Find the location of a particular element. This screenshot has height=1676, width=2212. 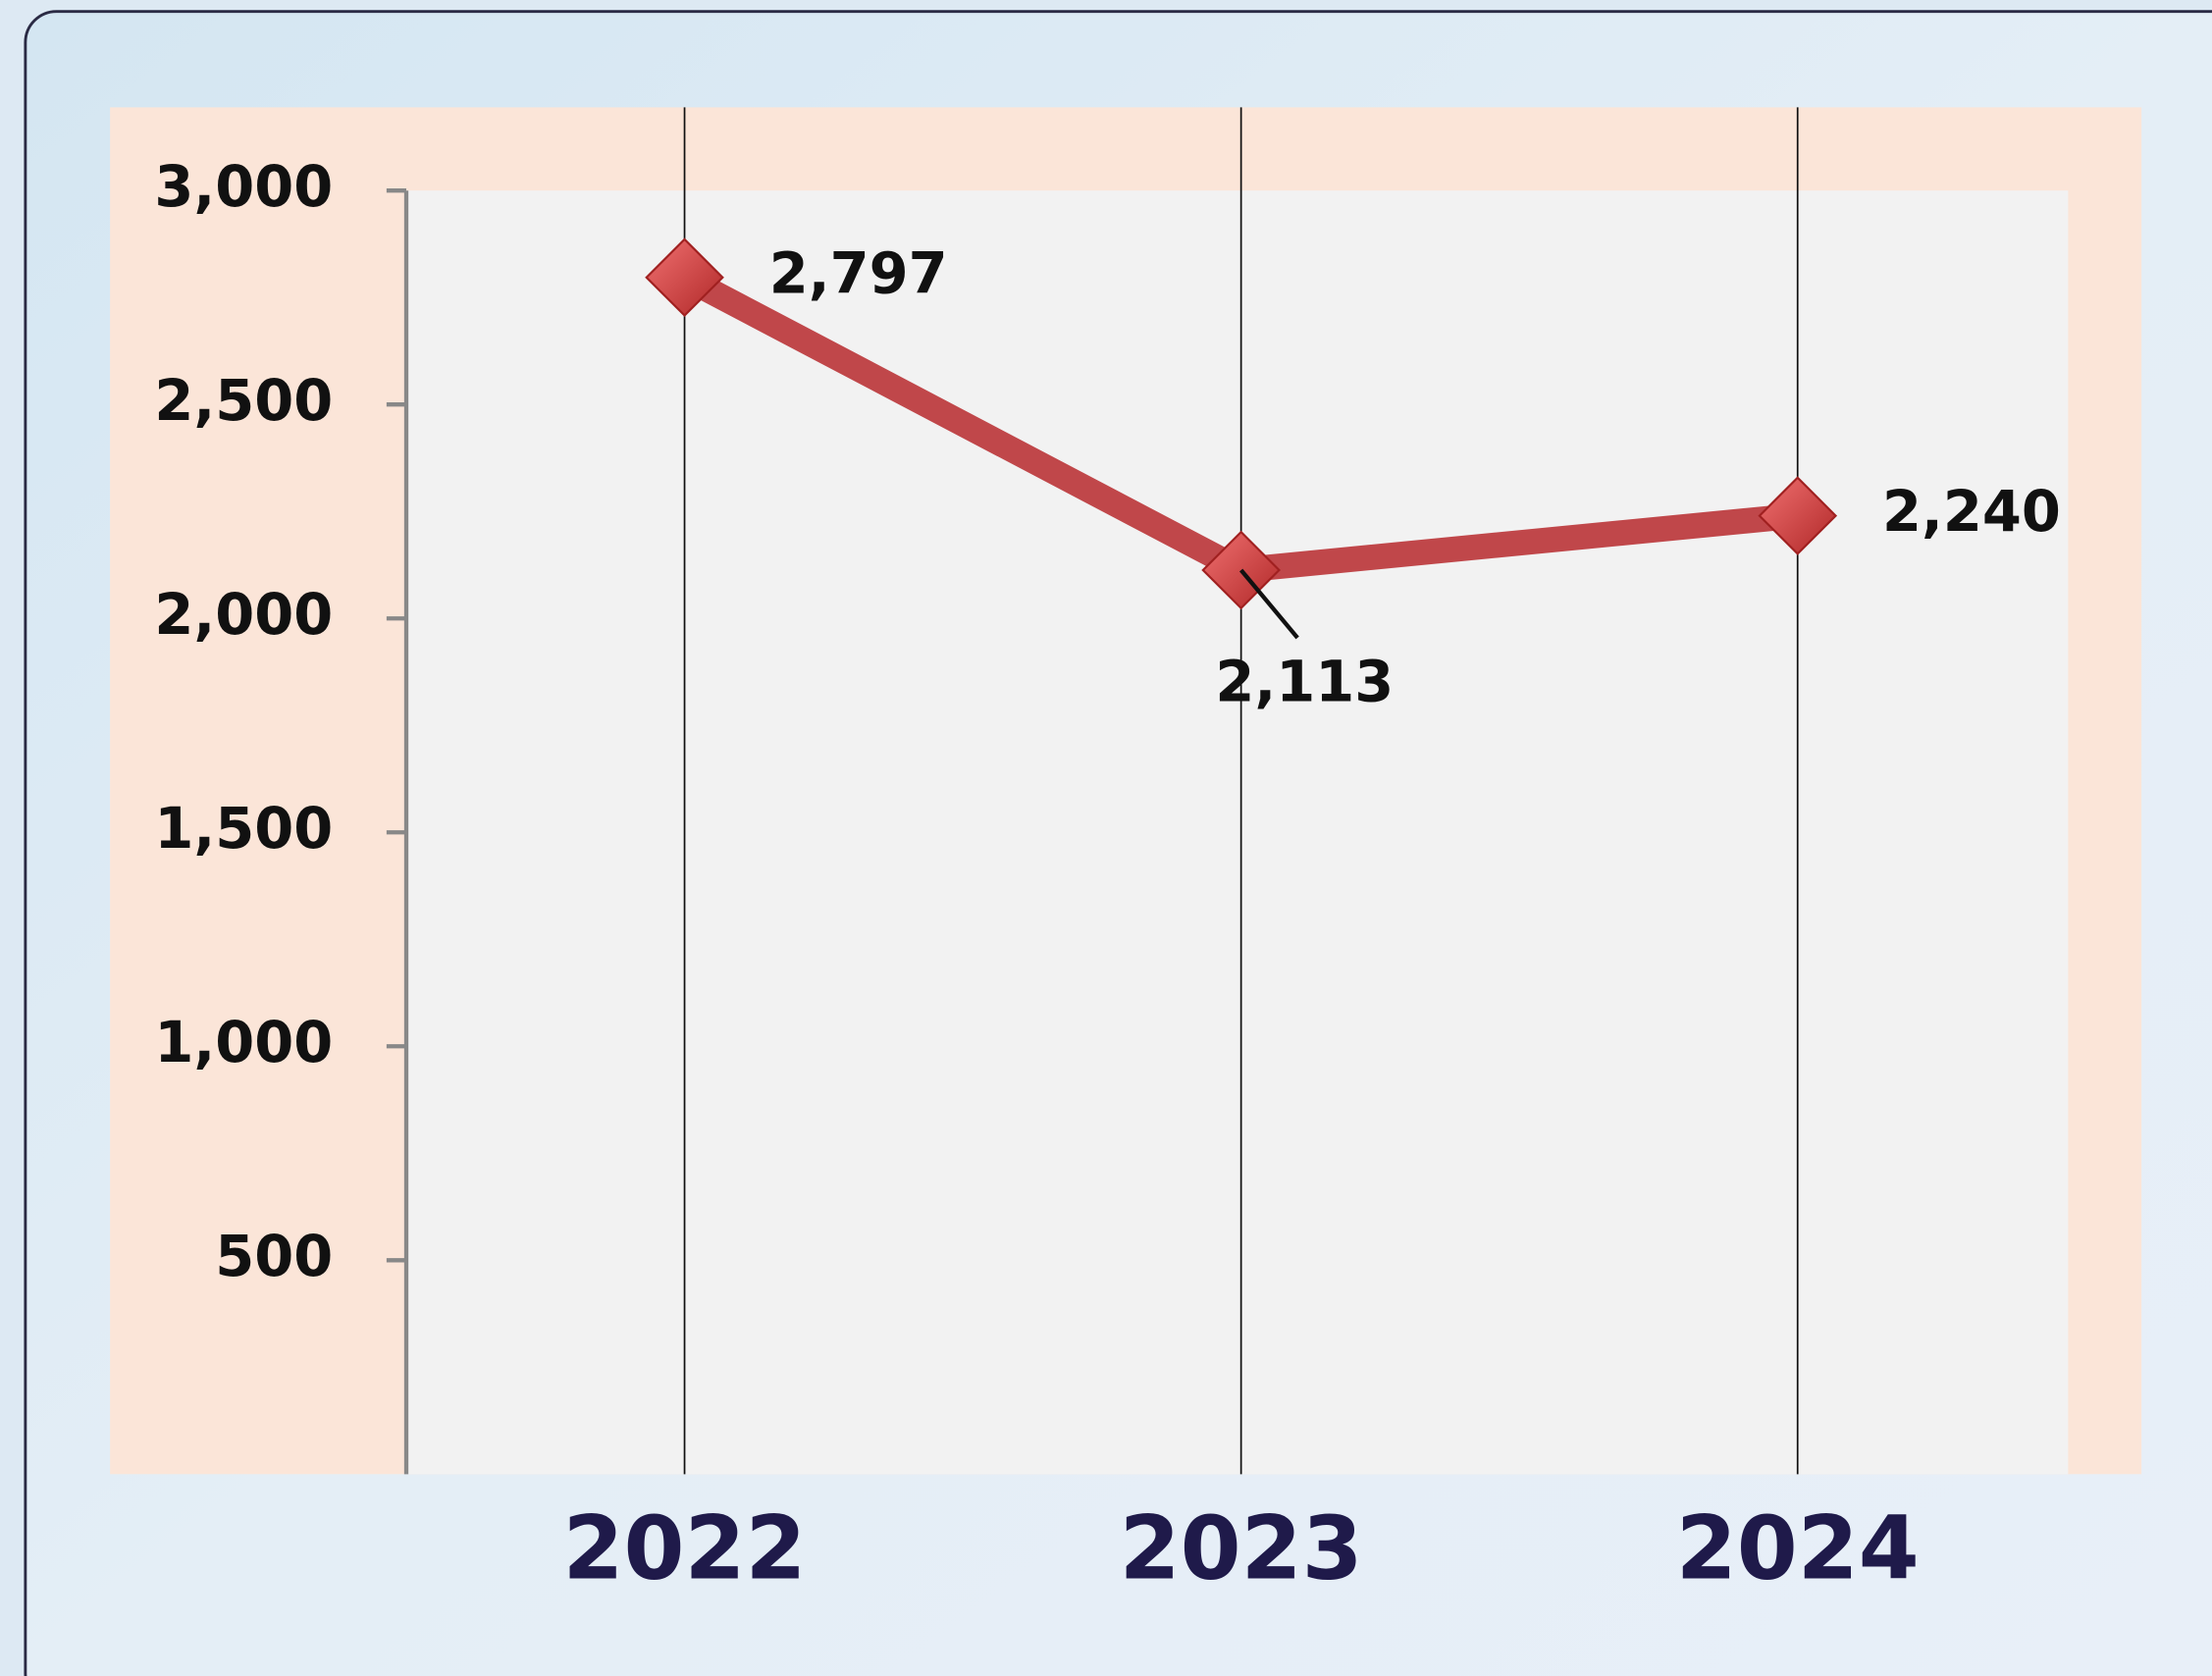

x-tick-label: 2023 is located at coordinates (1241, 1549).